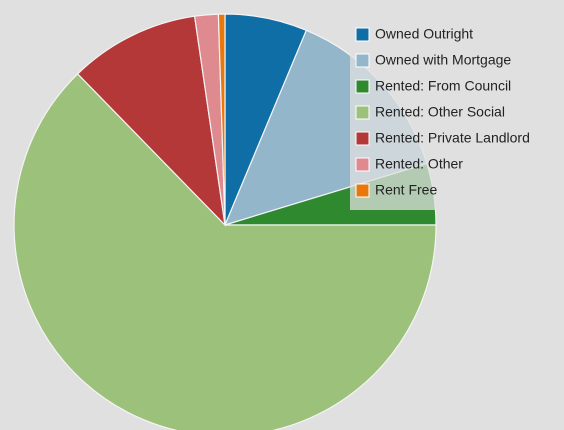  I want to click on legend-label: Rented: Other Social, so click(440, 112).